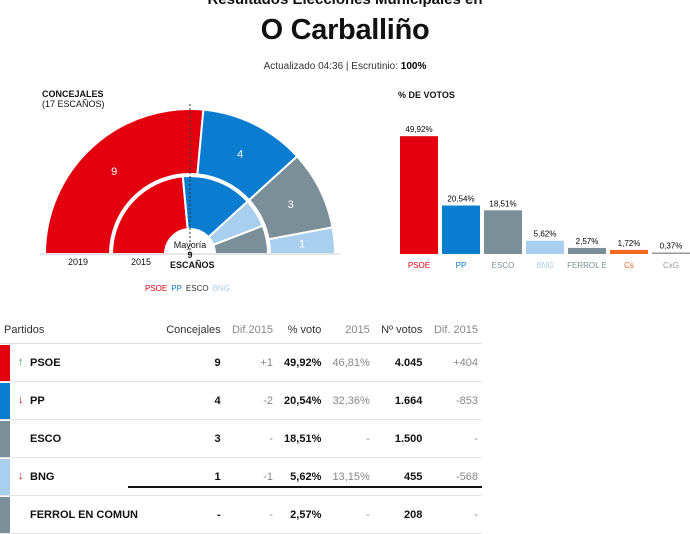 The height and width of the screenshot is (534, 690). I want to click on legend-pp: PP, so click(176, 288).